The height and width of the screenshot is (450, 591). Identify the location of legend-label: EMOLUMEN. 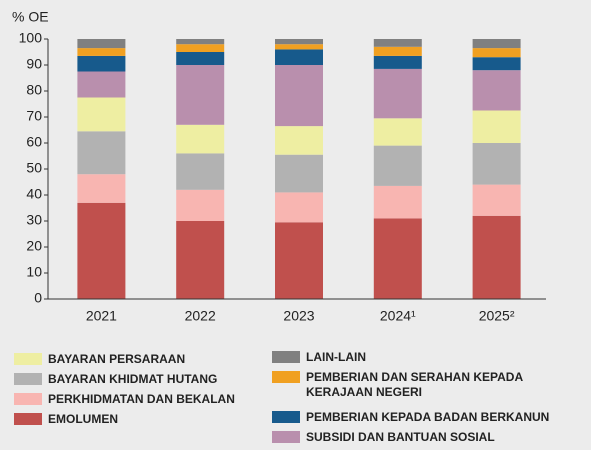
(83, 419).